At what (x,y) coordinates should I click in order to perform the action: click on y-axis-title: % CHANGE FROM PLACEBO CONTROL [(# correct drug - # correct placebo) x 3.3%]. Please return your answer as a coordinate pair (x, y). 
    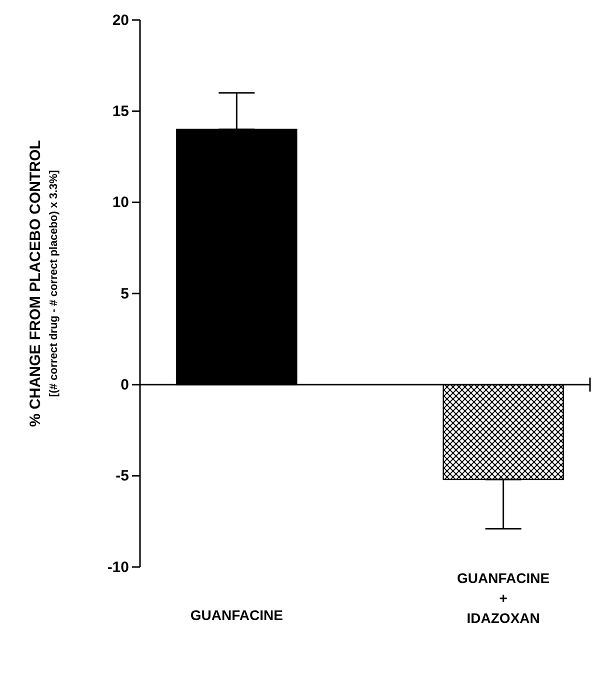
    Looking at the image, I should click on (43, 283).